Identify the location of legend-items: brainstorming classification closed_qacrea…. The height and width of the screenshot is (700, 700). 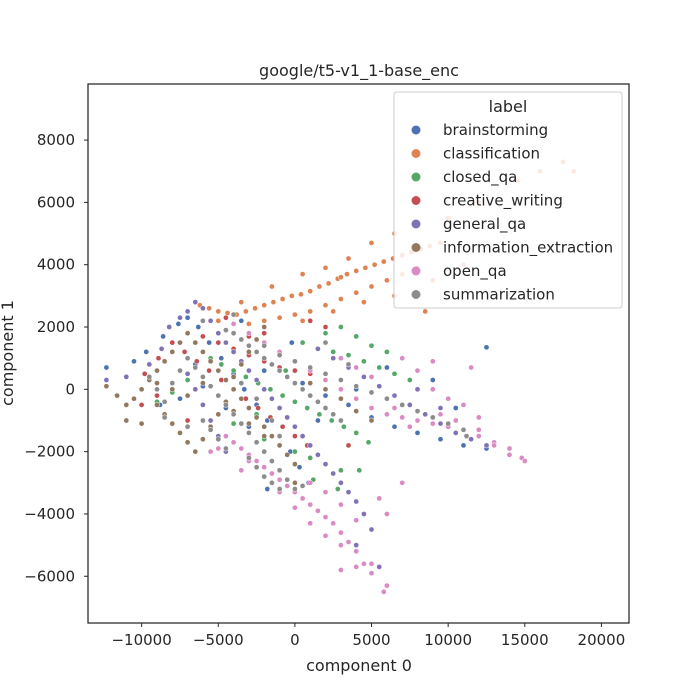
(512, 212).